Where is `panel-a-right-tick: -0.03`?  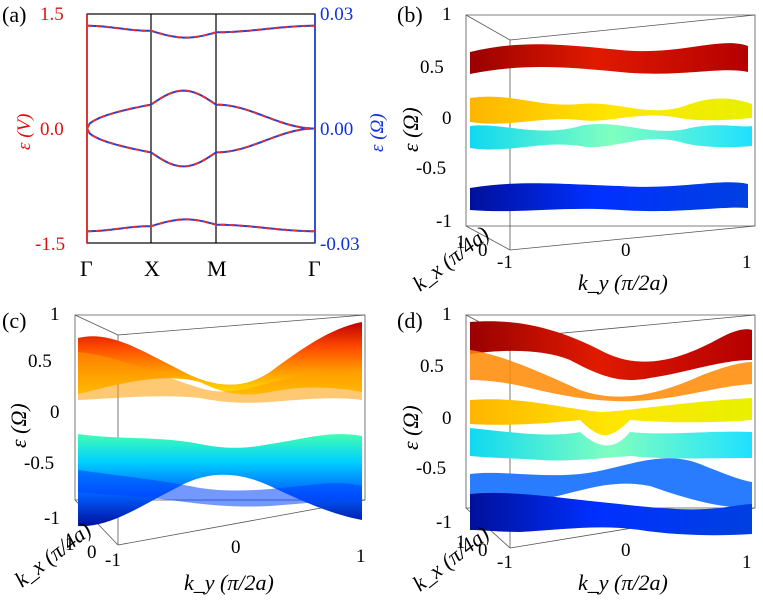 panel-a-right-tick: -0.03 is located at coordinates (340, 244).